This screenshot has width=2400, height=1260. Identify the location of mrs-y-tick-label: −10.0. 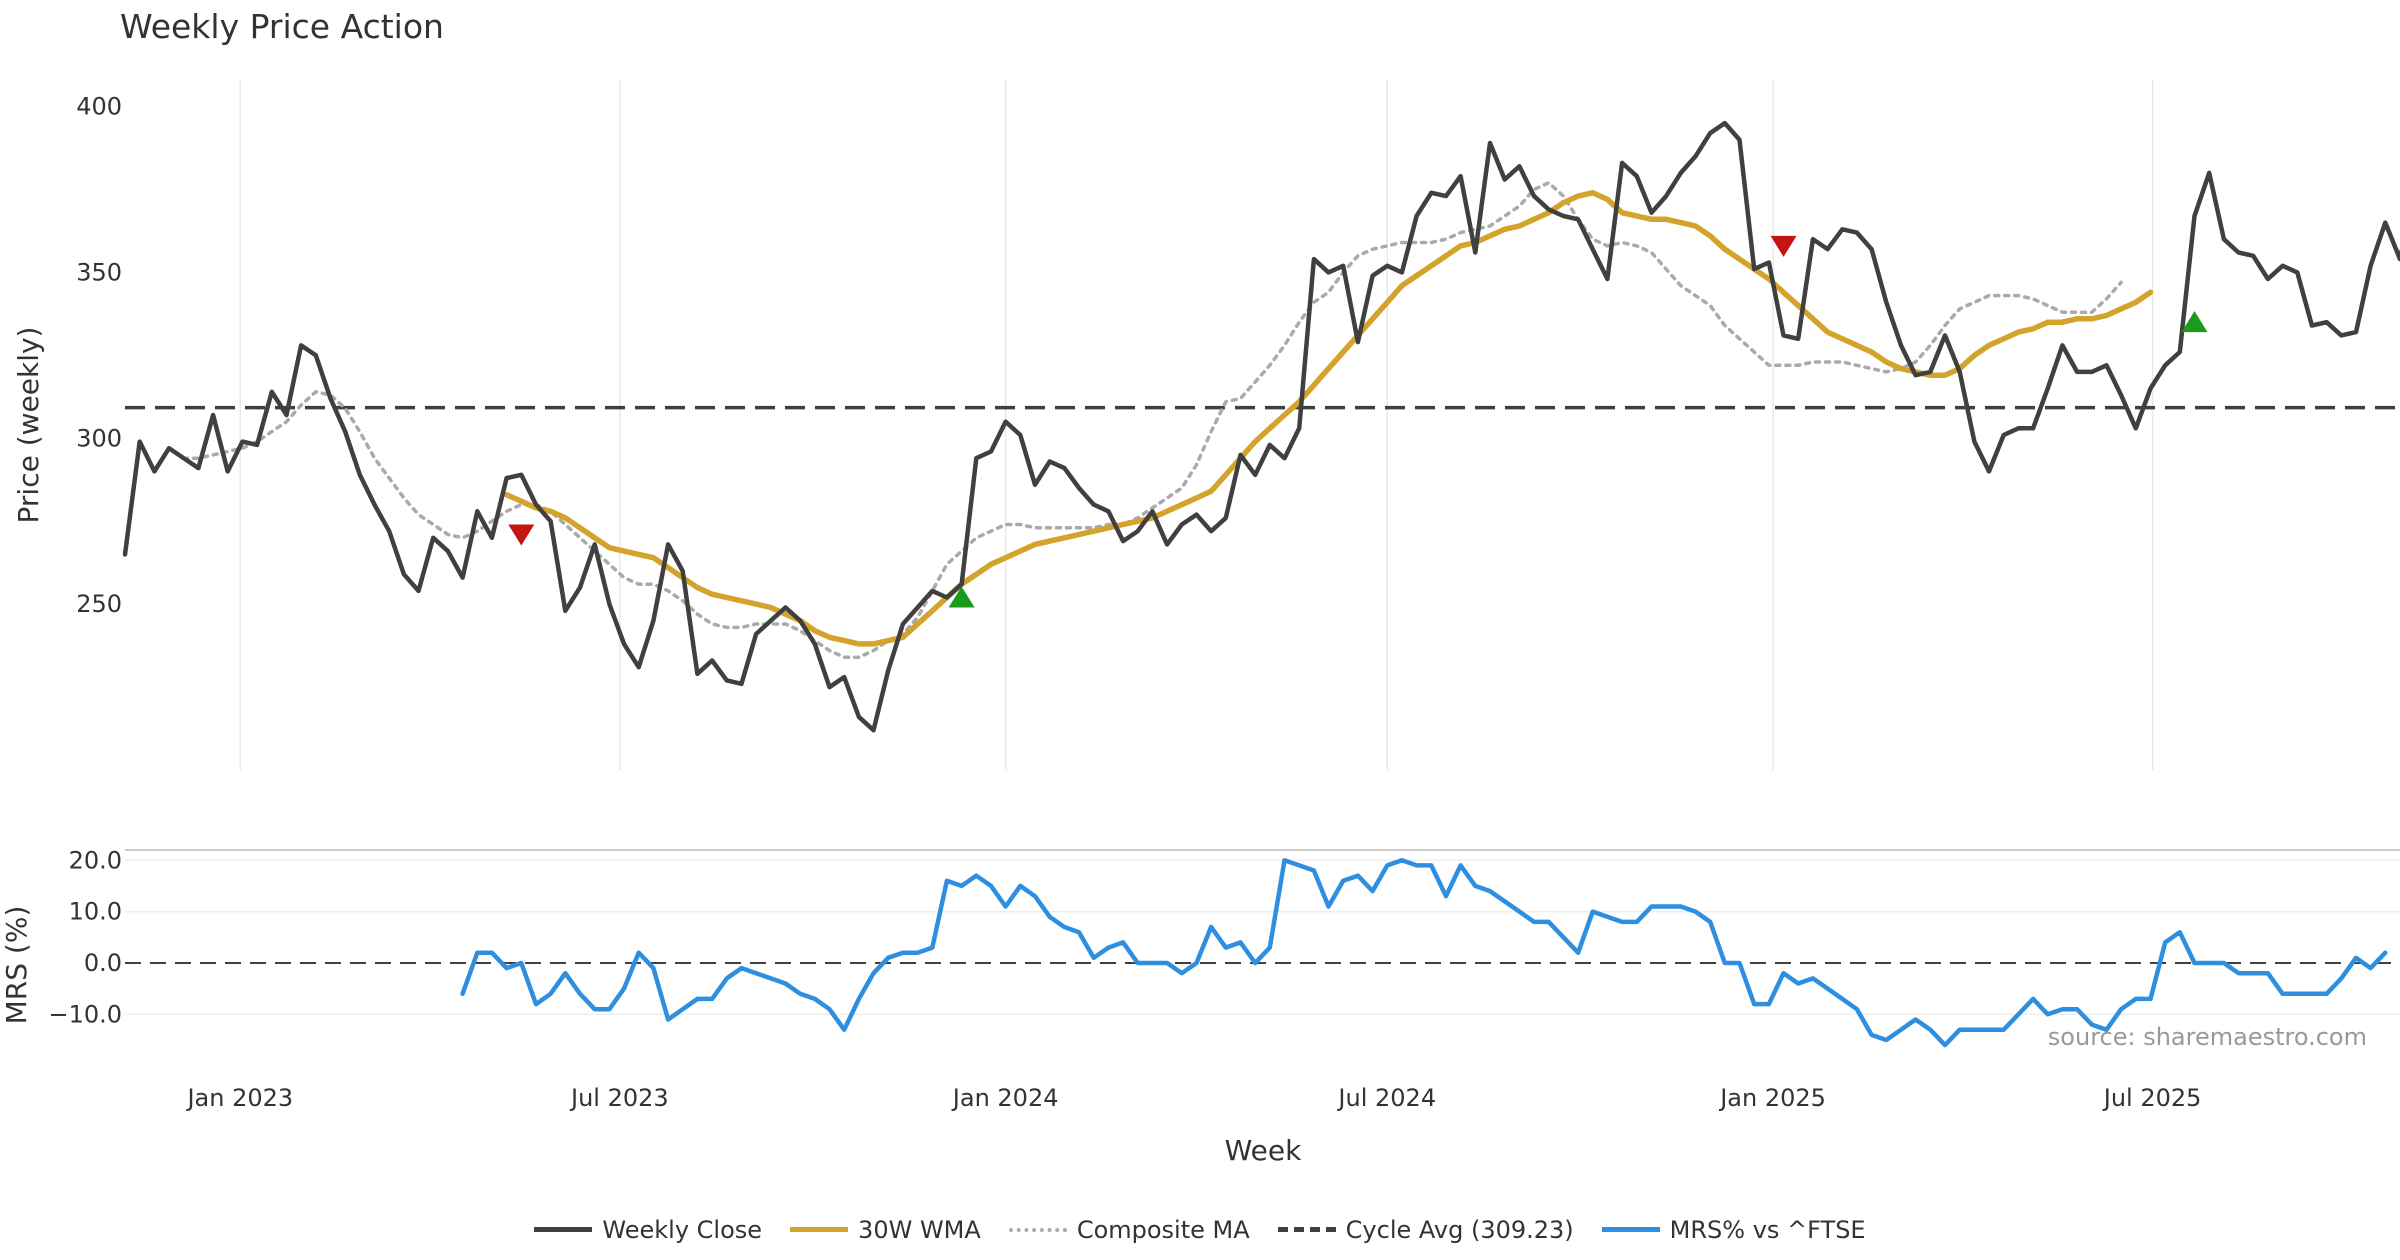
(85, 1014).